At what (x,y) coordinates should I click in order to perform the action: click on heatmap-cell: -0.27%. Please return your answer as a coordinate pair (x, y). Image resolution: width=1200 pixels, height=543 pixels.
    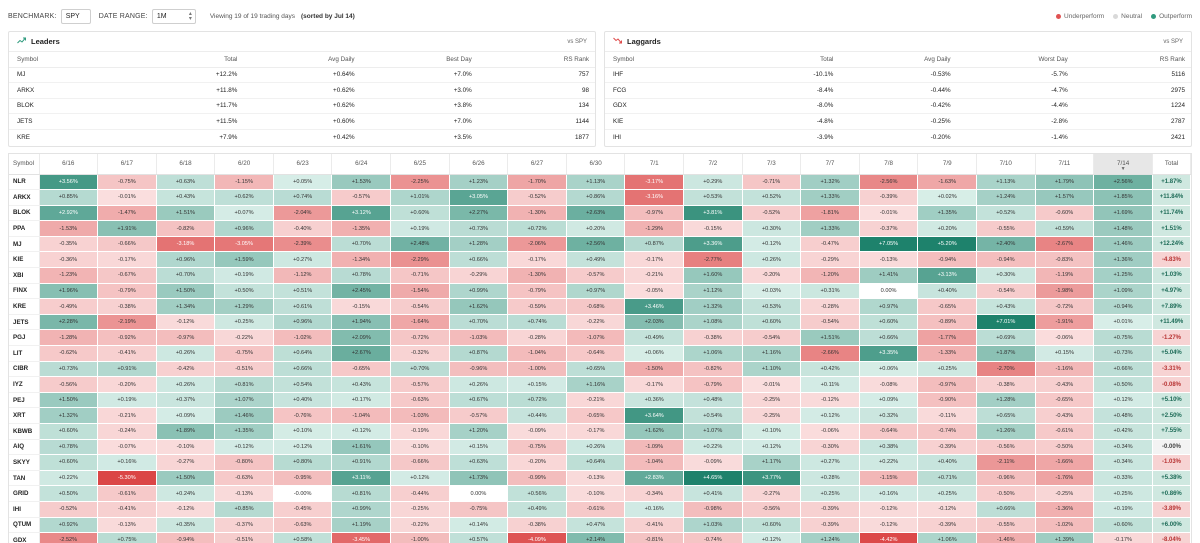
    Looking at the image, I should click on (772, 493).